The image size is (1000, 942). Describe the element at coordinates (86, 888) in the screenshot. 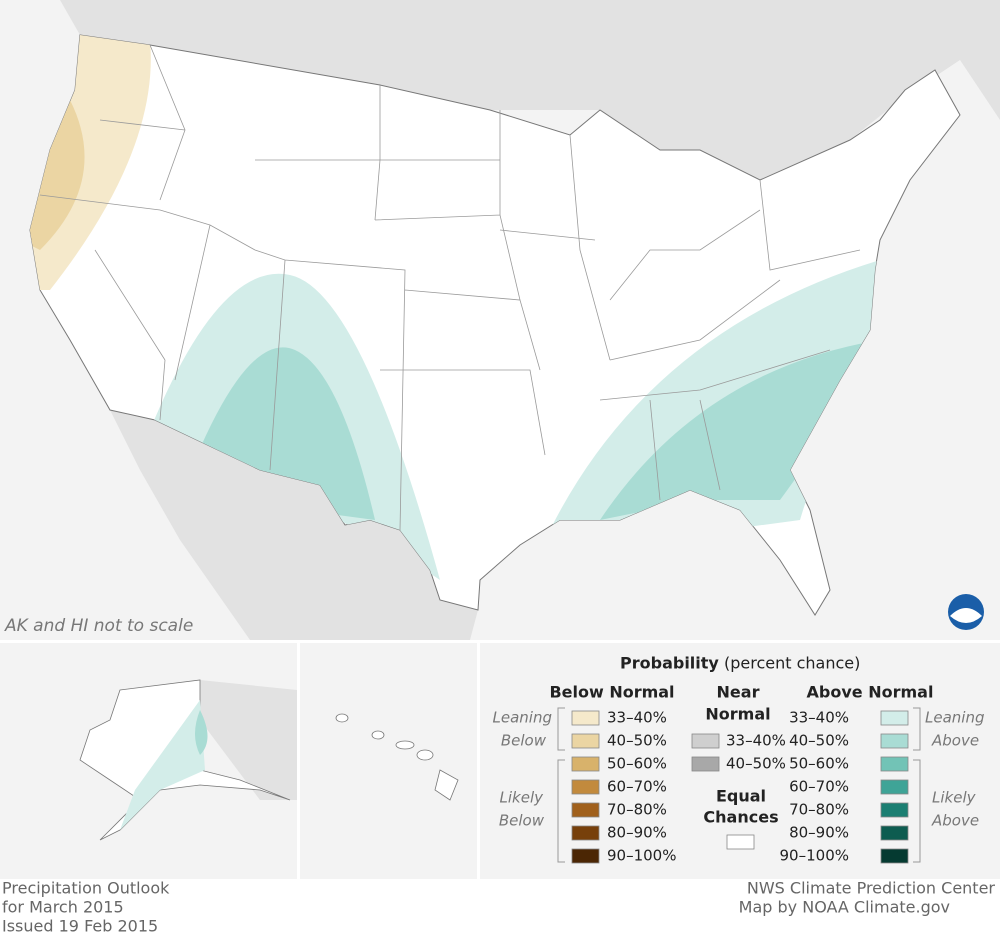

I see `footer-left: Precipitation Outlook` at that location.